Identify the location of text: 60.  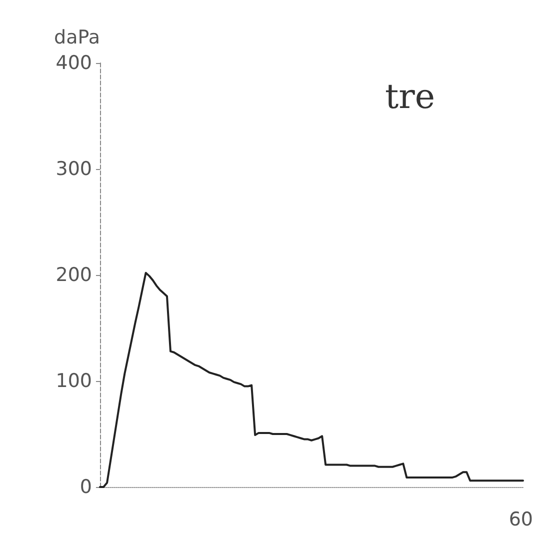
(521, 519).